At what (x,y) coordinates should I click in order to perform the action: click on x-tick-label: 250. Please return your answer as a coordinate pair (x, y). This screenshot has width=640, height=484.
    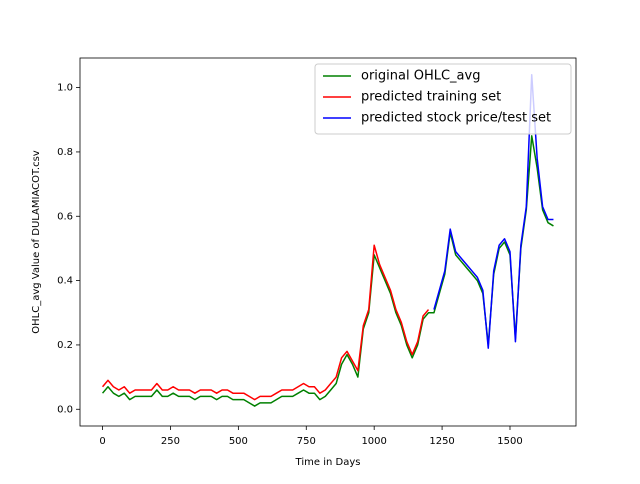
    Looking at the image, I should click on (170, 441).